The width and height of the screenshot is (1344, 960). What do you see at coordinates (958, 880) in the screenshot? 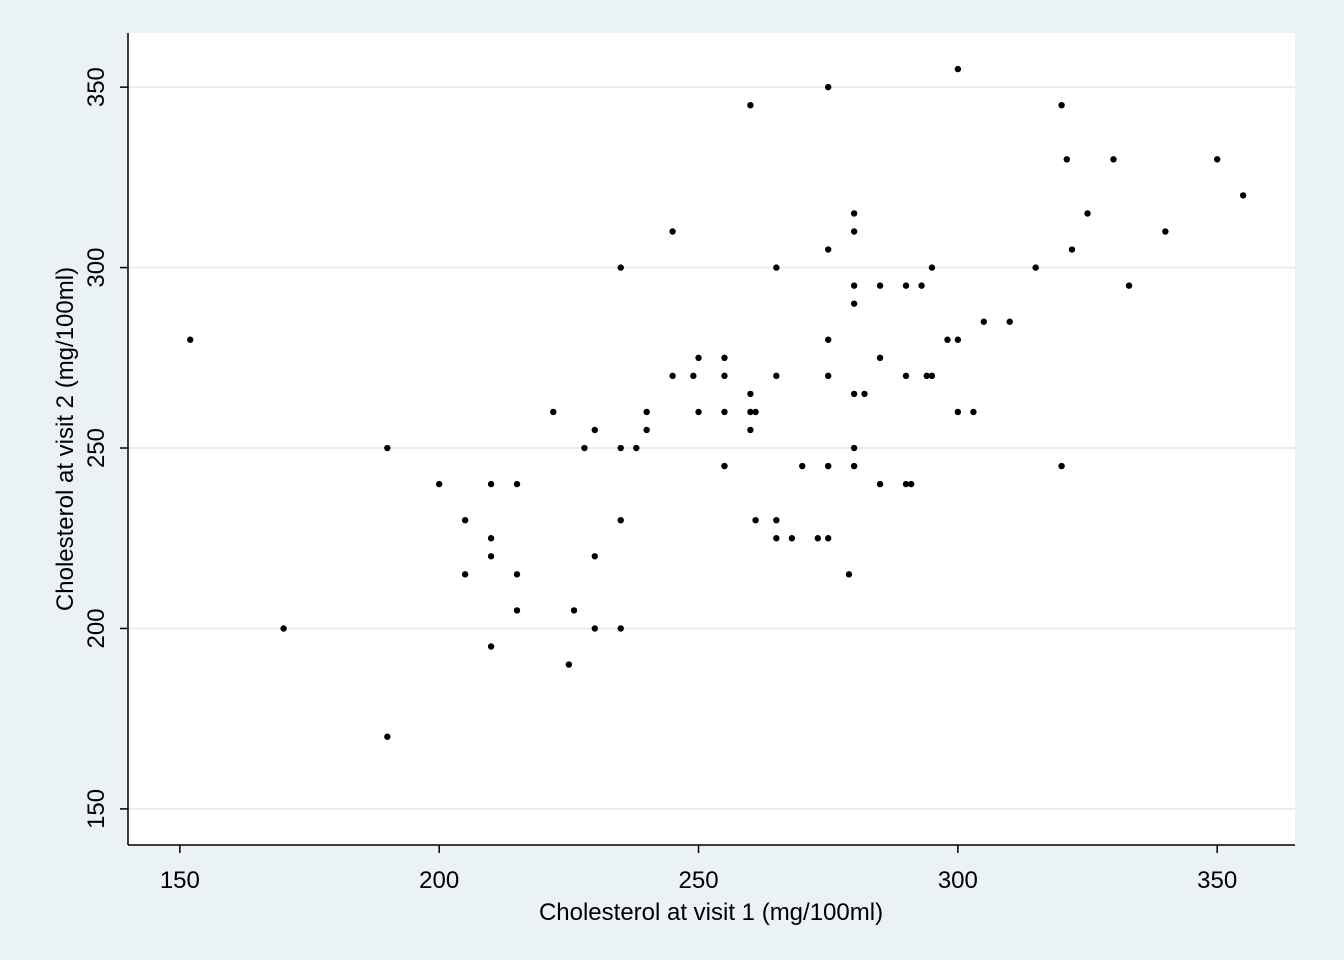
I see `x-tick-label: 300` at bounding box center [958, 880].